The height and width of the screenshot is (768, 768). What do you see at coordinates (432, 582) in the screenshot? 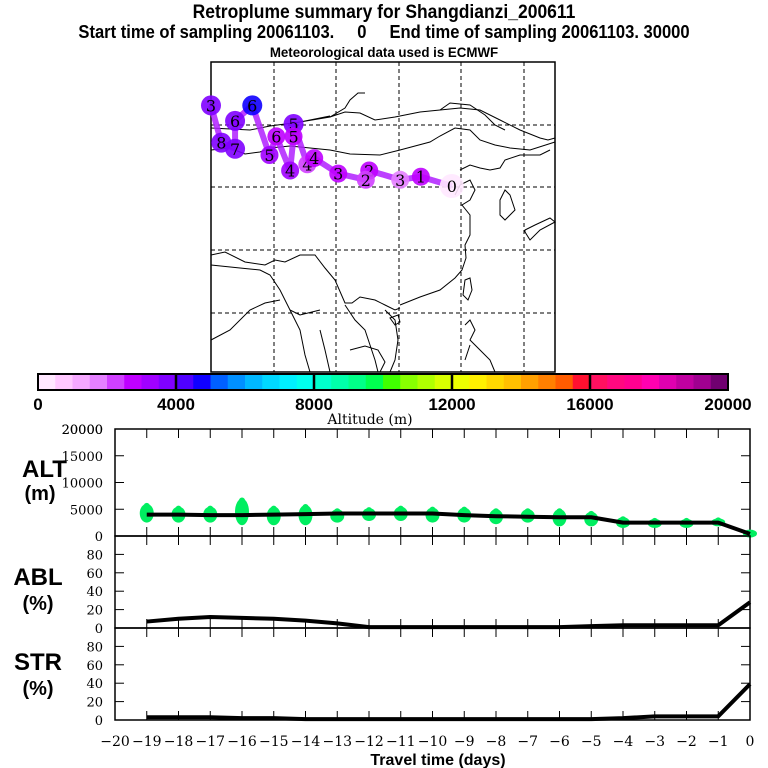
I see `panel-frame` at bounding box center [432, 582].